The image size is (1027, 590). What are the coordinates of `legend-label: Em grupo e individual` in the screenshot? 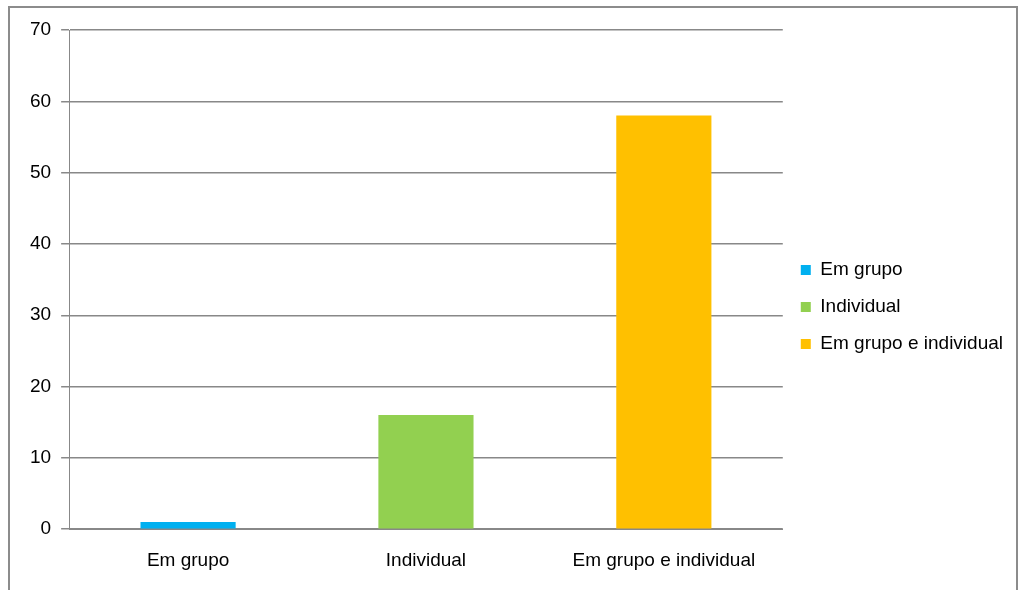 It's located at (911, 343).